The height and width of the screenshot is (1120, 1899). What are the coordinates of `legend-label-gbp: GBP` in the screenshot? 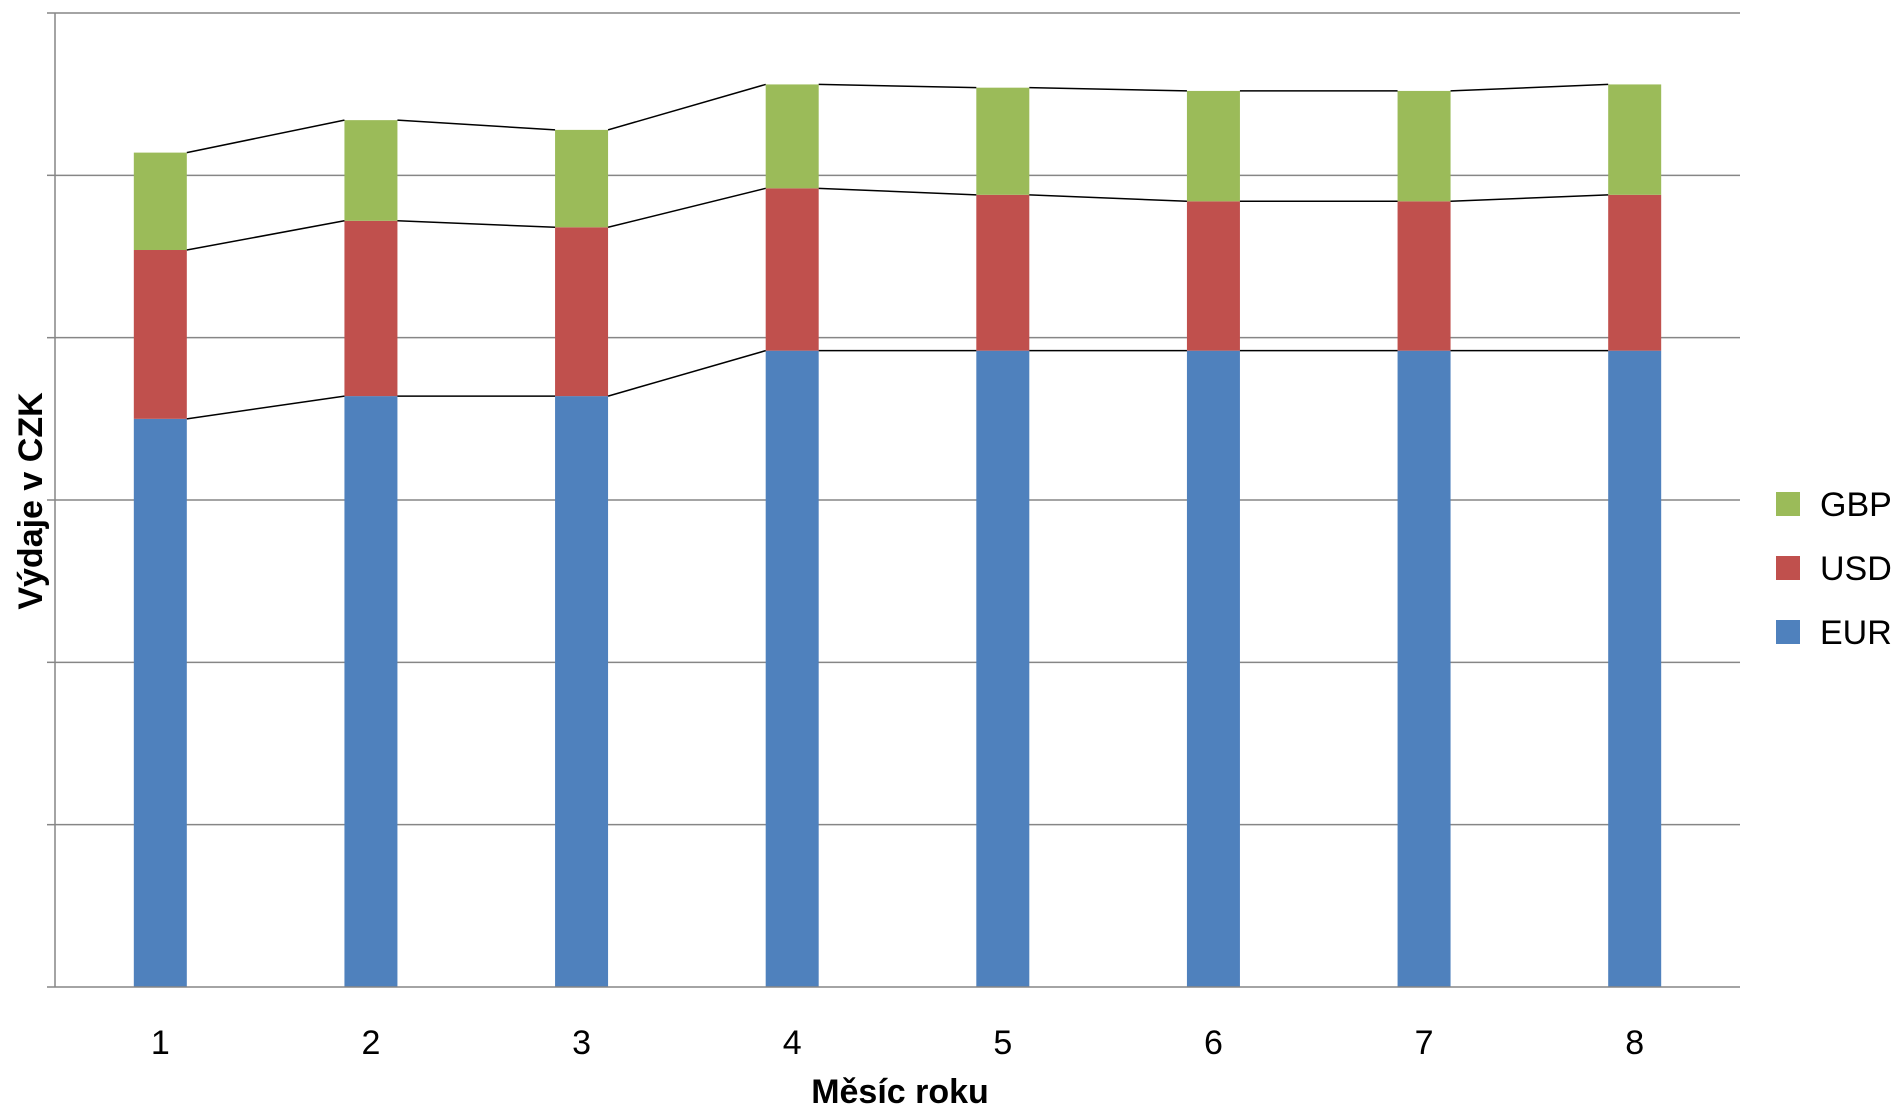 It's located at (1856, 505).